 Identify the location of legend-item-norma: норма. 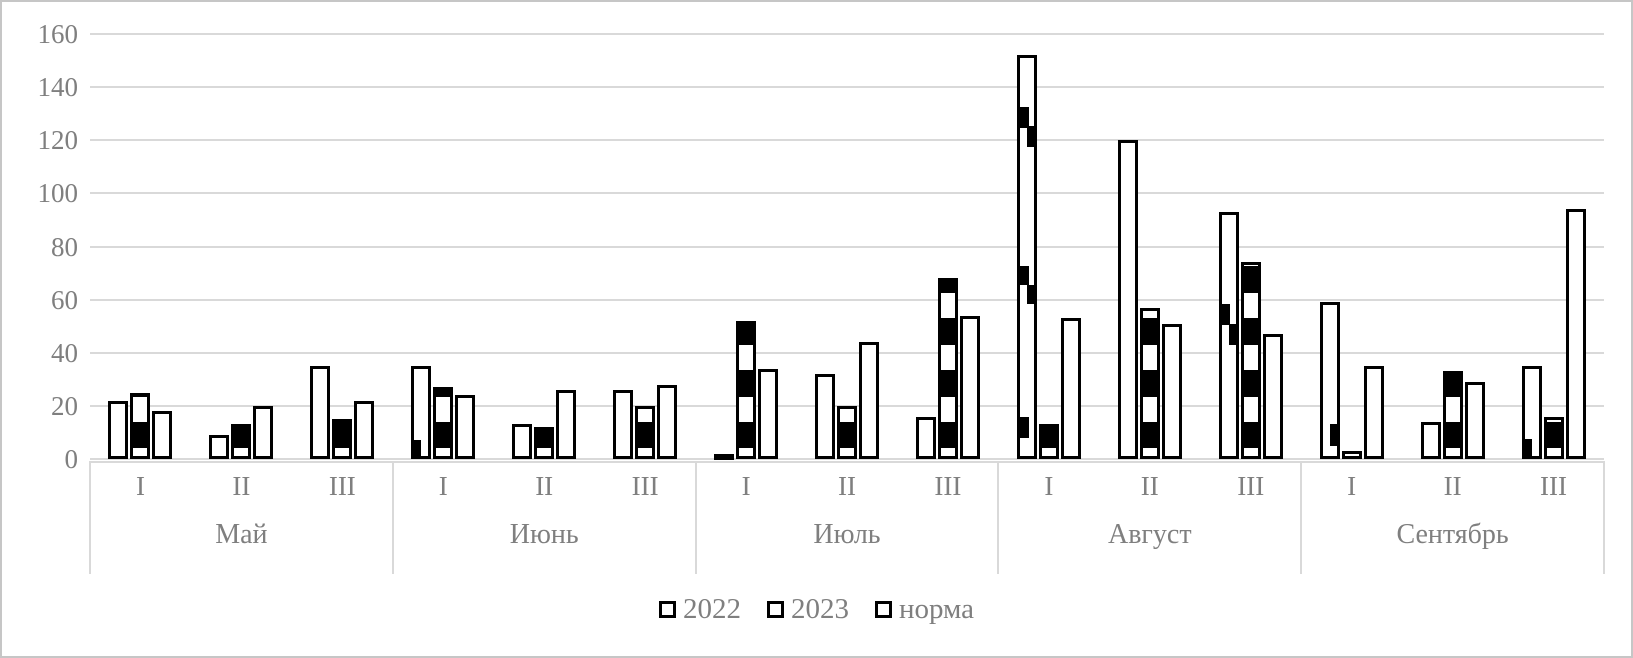
(924, 609).